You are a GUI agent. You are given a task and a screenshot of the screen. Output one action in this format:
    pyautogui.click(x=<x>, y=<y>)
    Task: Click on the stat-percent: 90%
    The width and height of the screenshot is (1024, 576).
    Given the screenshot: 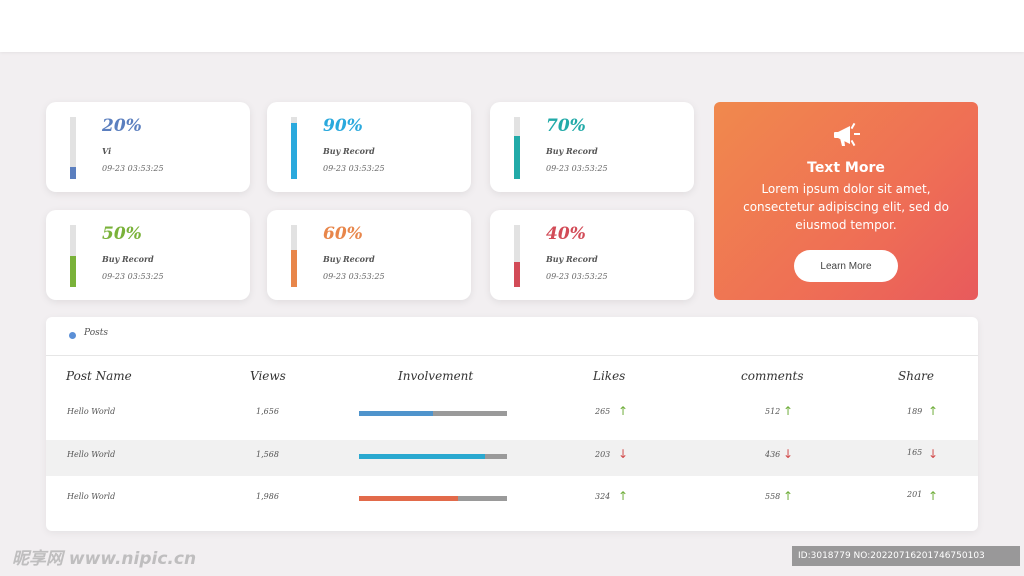 What is the action you would take?
    pyautogui.click(x=343, y=126)
    